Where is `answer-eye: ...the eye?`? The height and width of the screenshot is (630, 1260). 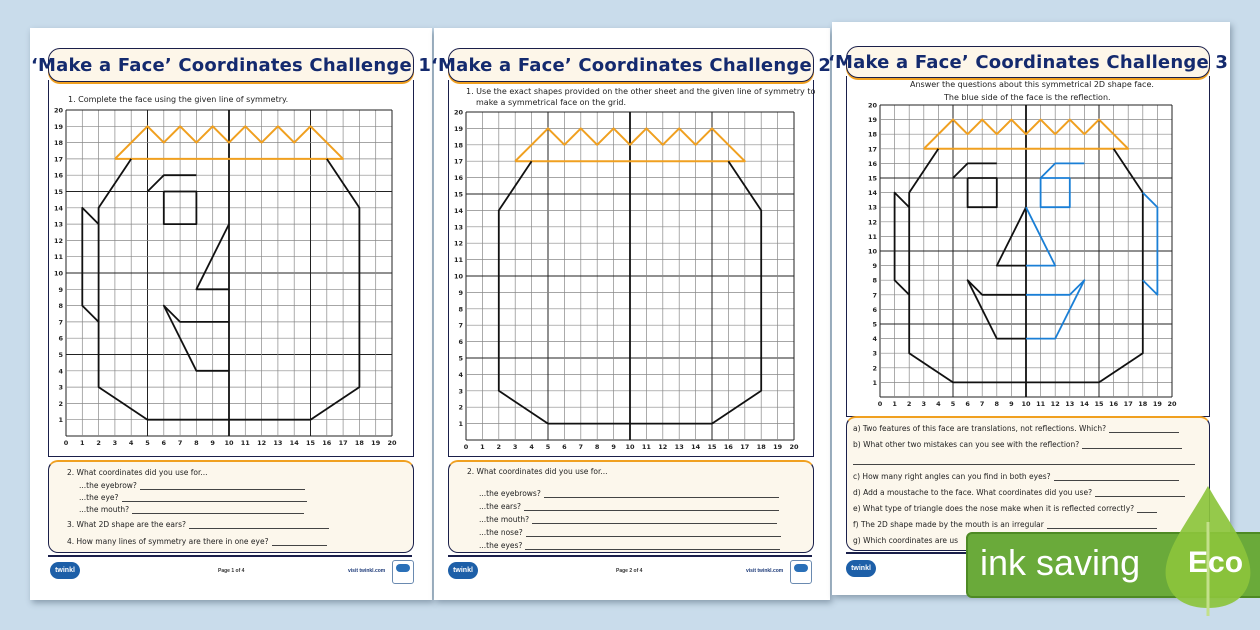
answer-eye: ...the eye? is located at coordinates (193, 497).